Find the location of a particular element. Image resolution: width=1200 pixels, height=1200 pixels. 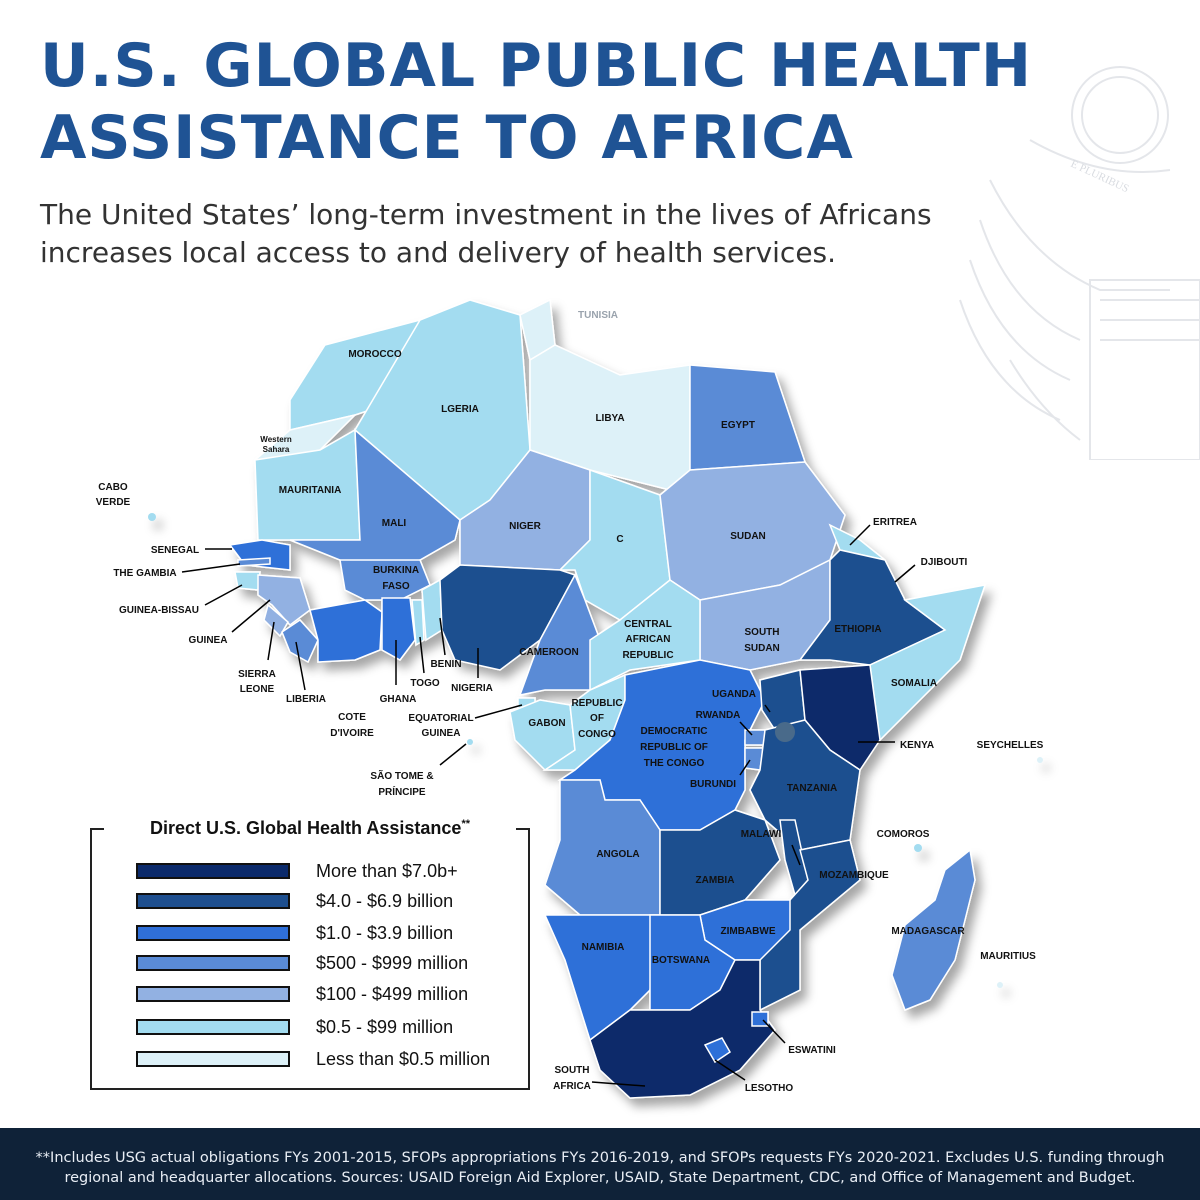

label-seychelles: SEYCHELLES is located at coordinates (1010, 745).